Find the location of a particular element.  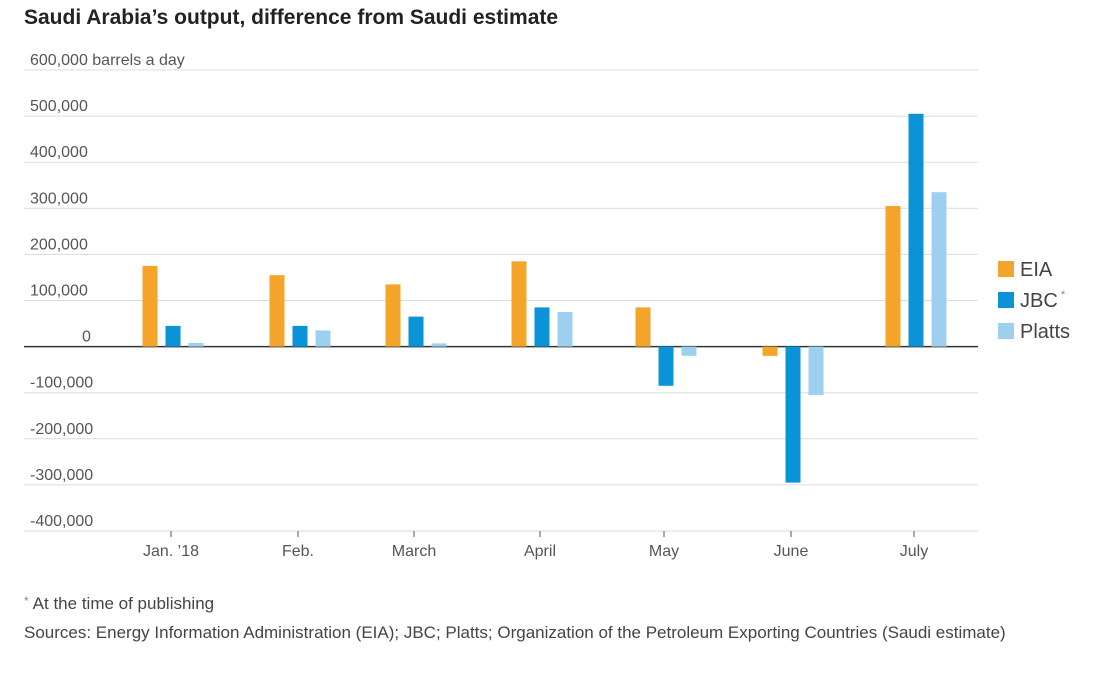

legend-footnote-marker: * is located at coordinates (1063, 295).